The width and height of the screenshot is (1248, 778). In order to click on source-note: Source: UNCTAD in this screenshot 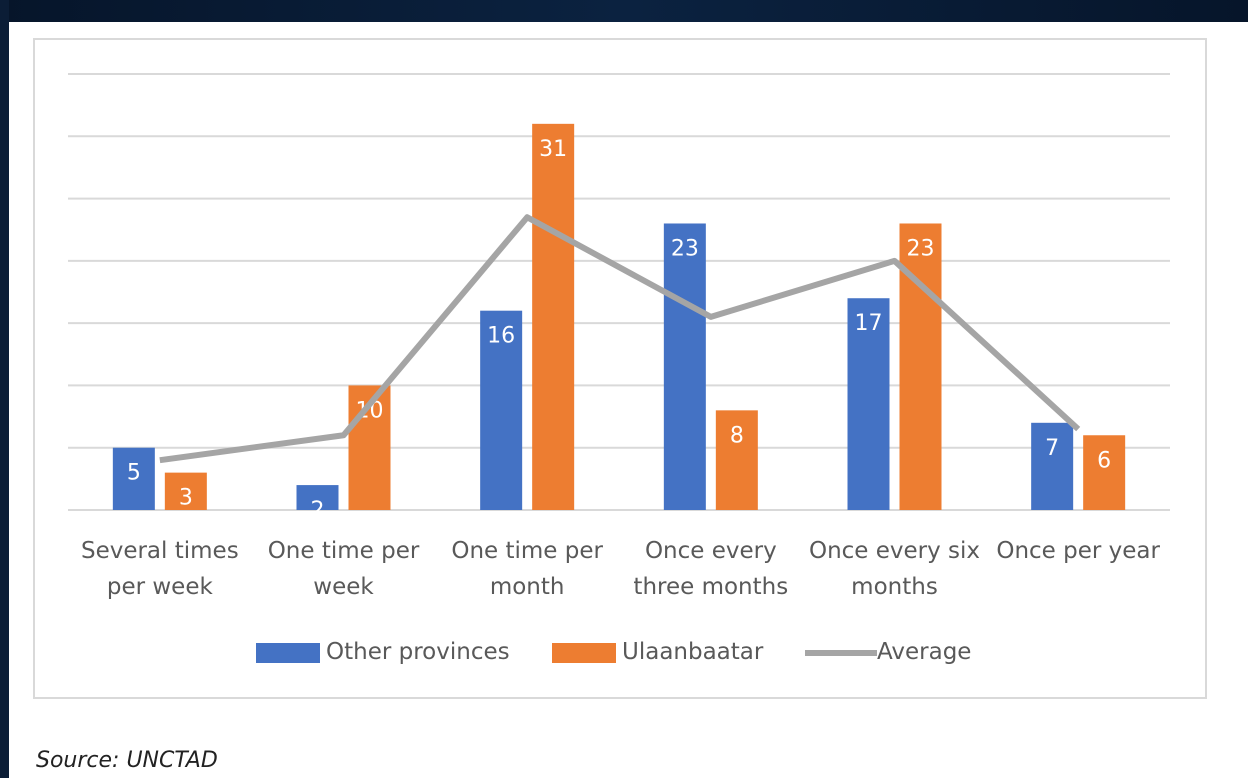, I will do `click(127, 760)`.